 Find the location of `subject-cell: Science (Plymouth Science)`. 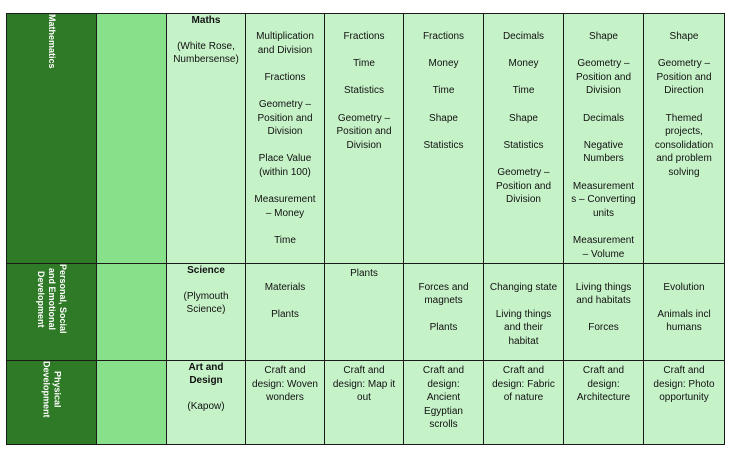

subject-cell: Science (Plymouth Science) is located at coordinates (206, 312).